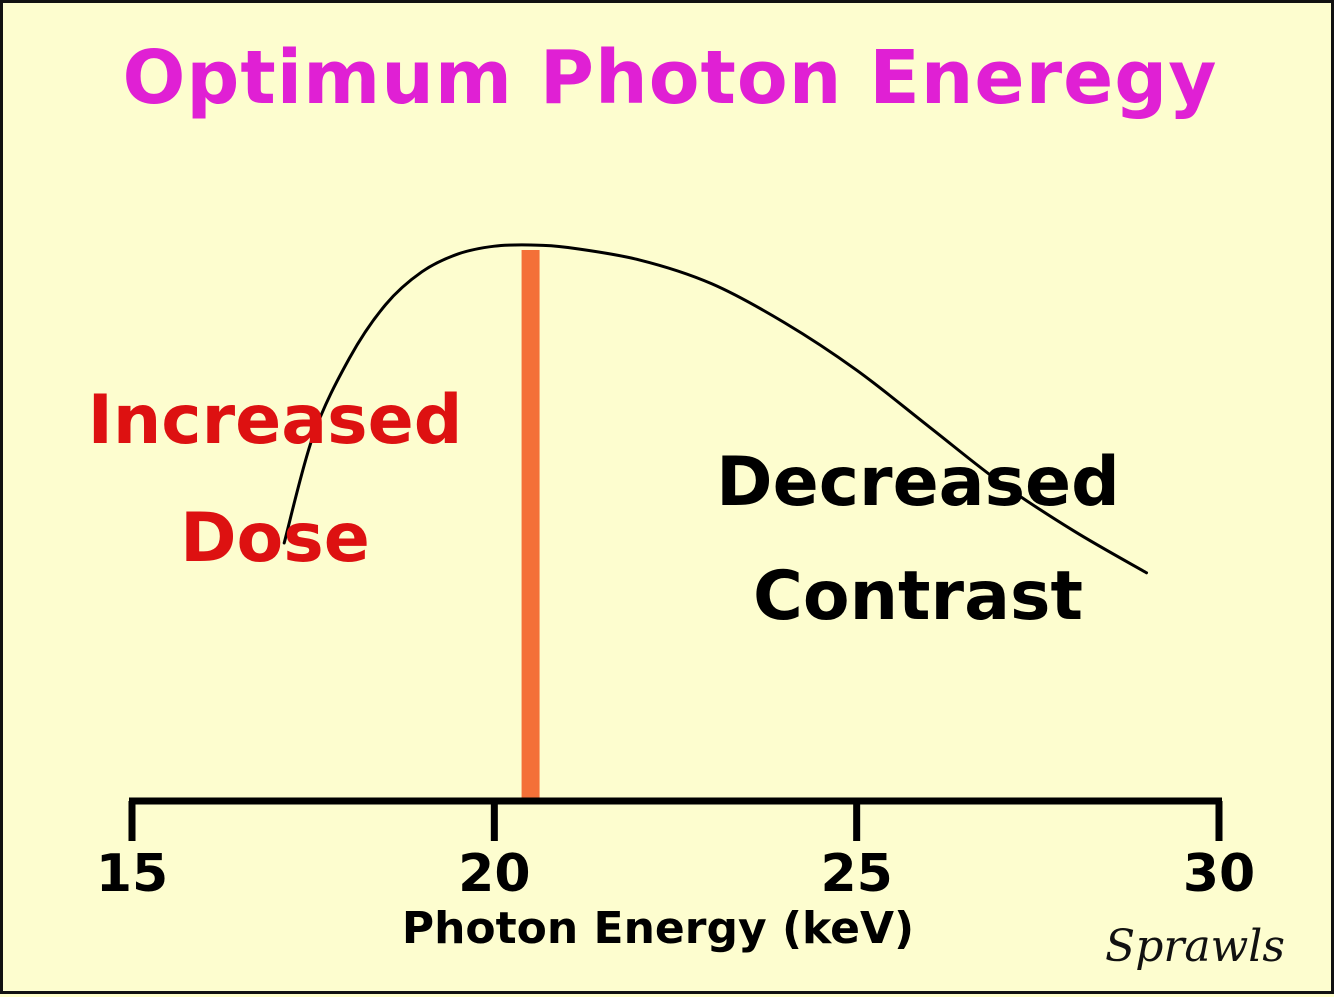 The image size is (1334, 997). Describe the element at coordinates (275, 479) in the screenshot. I see `annotation-increased-dose: Increased Dose` at that location.